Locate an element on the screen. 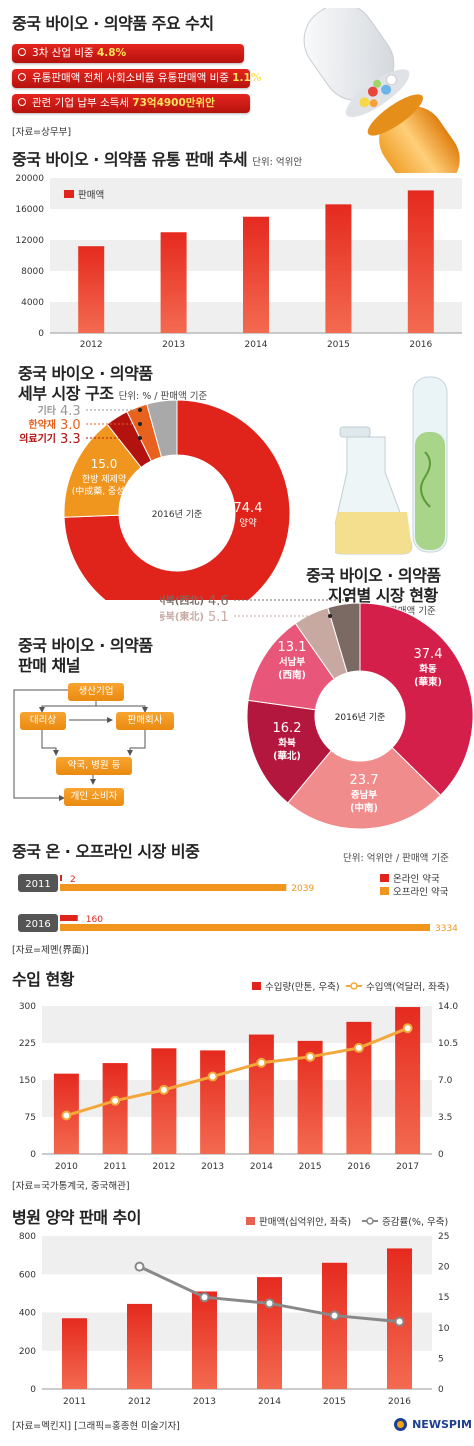 The image size is (474, 1446). offline-legend-label: 오프라인 약국 is located at coordinates (421, 892).